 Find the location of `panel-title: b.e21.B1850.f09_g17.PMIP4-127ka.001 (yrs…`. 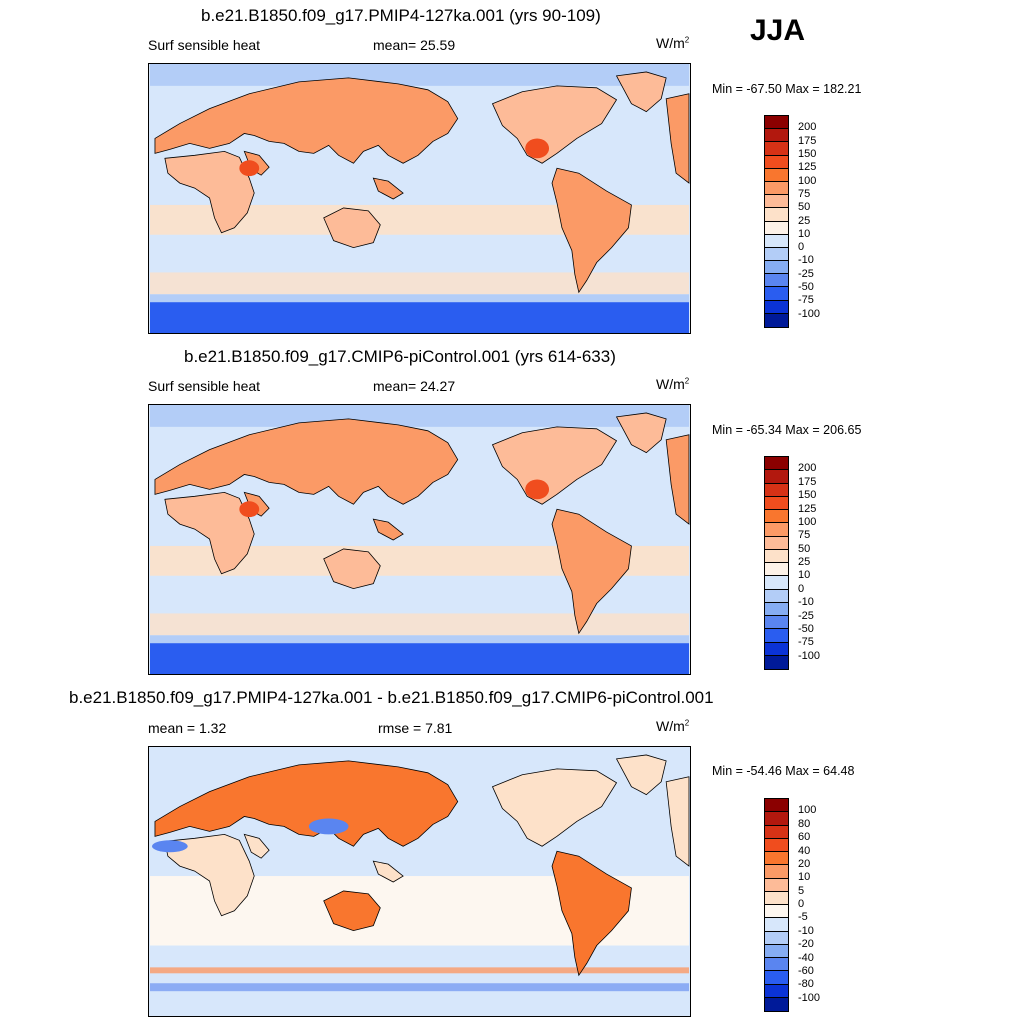

panel-title: b.e21.B1850.f09_g17.PMIP4-127ka.001 (yrs… is located at coordinates (401, 15).